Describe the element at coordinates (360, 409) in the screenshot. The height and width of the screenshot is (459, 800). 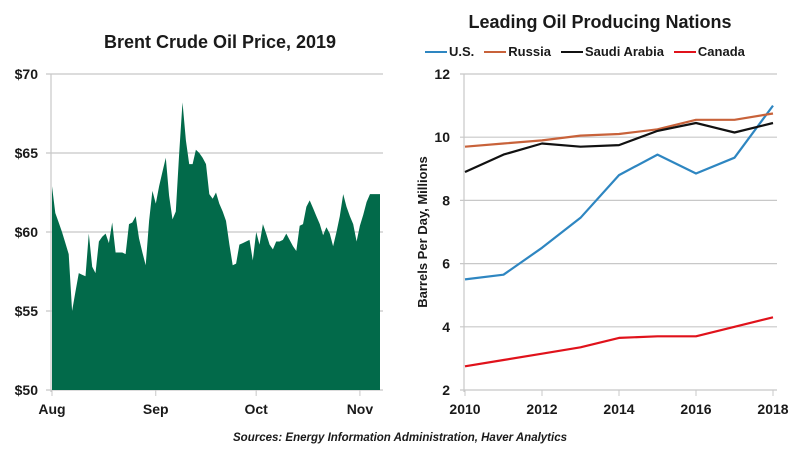
I see `left-x-tick-label: Nov` at that location.